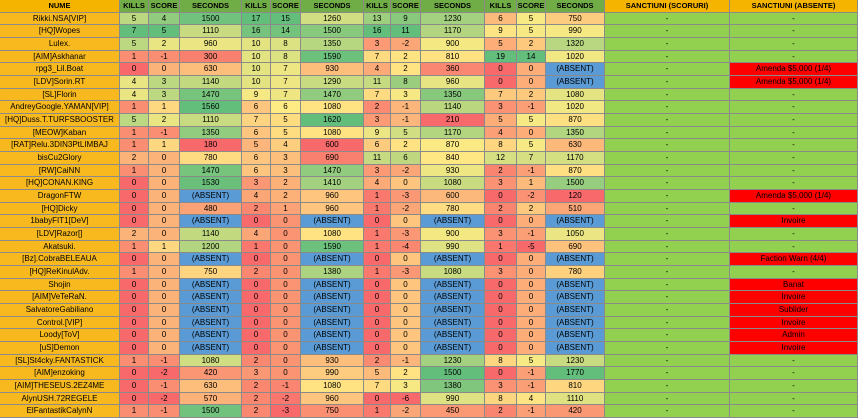  What do you see at coordinates (453, 386) in the screenshot?
I see `cell: 1380` at bounding box center [453, 386].